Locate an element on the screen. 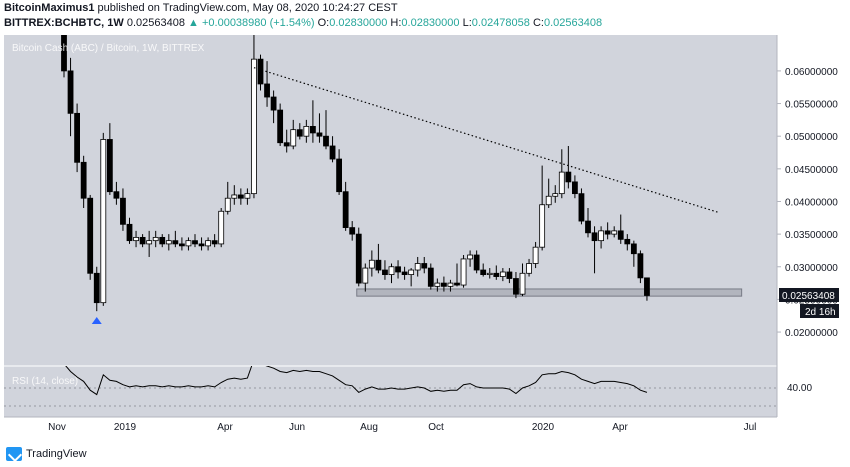  tradingview-logo: TradingView is located at coordinates (46, 454).